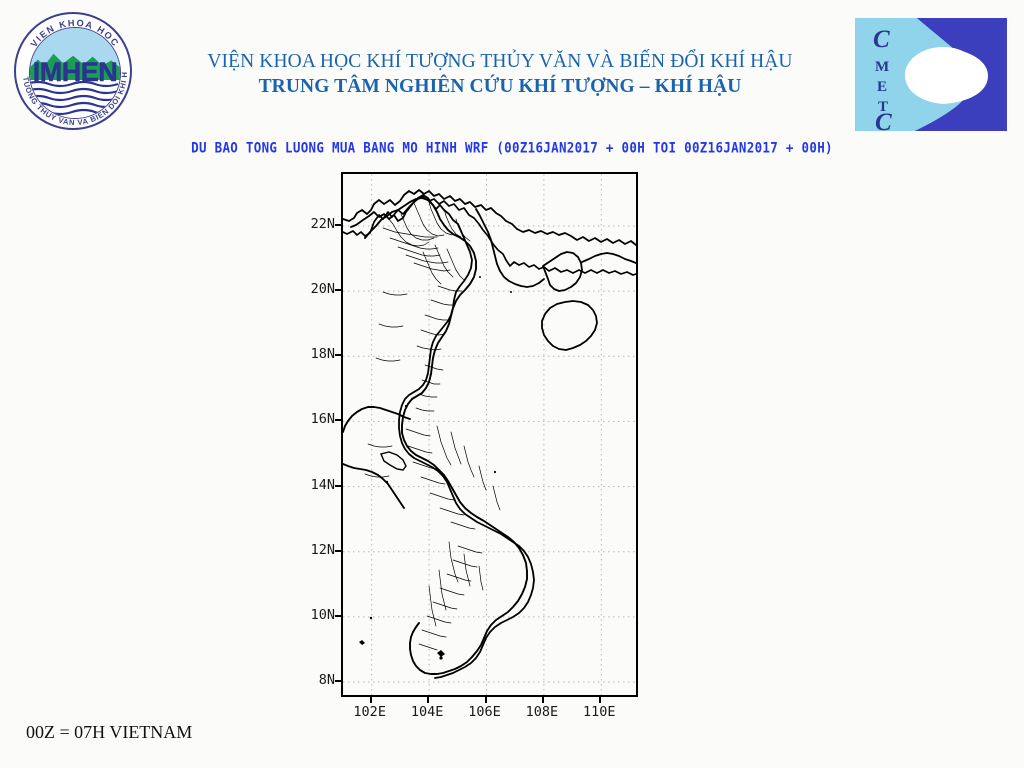 Image resolution: width=1024 pixels, height=768 pixels. What do you see at coordinates (338, 681) in the screenshot?
I see `y-tick-8n` at bounding box center [338, 681].